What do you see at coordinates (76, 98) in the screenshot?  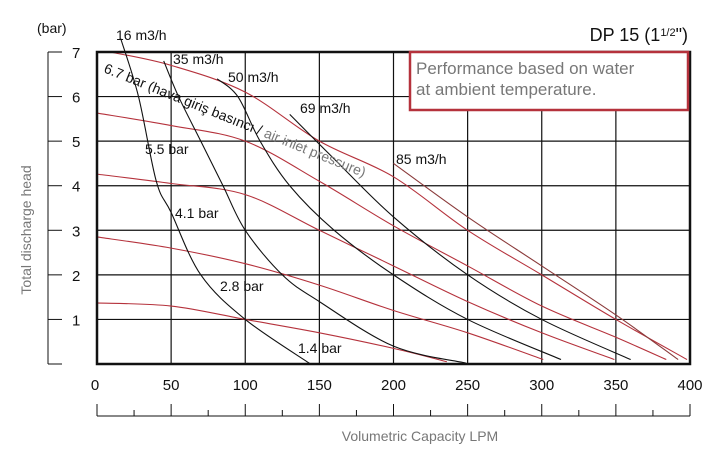 I see `y-tick-label: 6` at bounding box center [76, 98].